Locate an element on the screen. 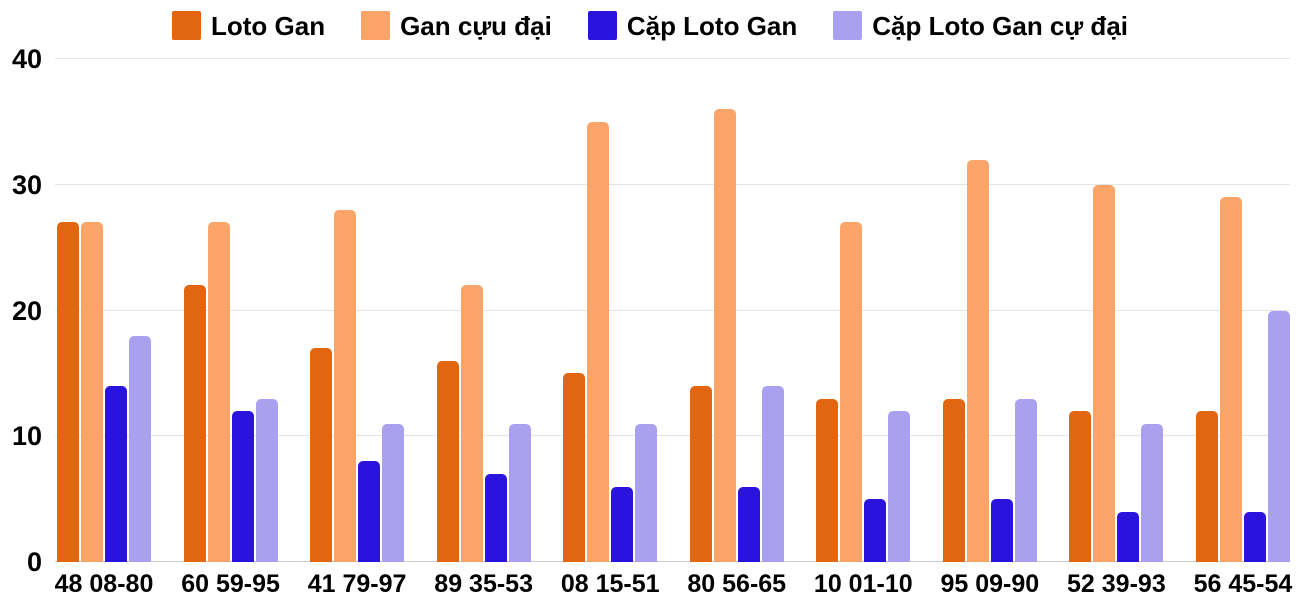 The width and height of the screenshot is (1300, 600). x-axis-label: 80 56-65 is located at coordinates (737, 584).